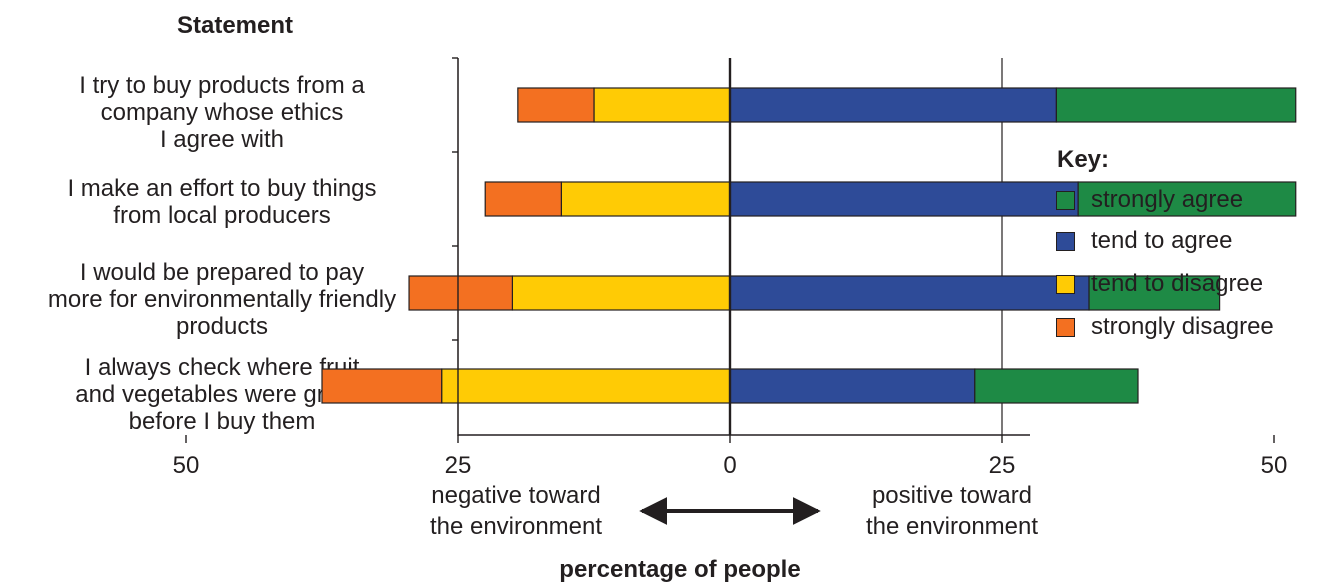 This screenshot has height=588, width=1328. What do you see at coordinates (729, 465) in the screenshot?
I see `x-tick-label: 0` at bounding box center [729, 465].